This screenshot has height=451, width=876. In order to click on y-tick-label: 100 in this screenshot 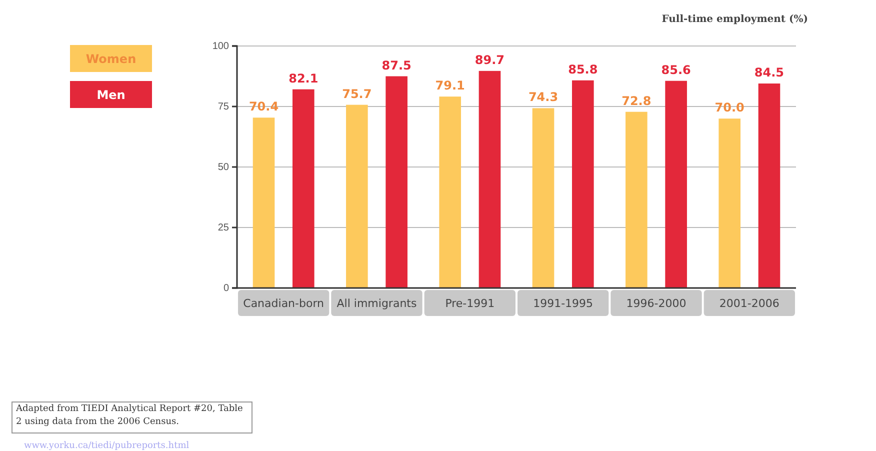, I will do `click(221, 46)`.